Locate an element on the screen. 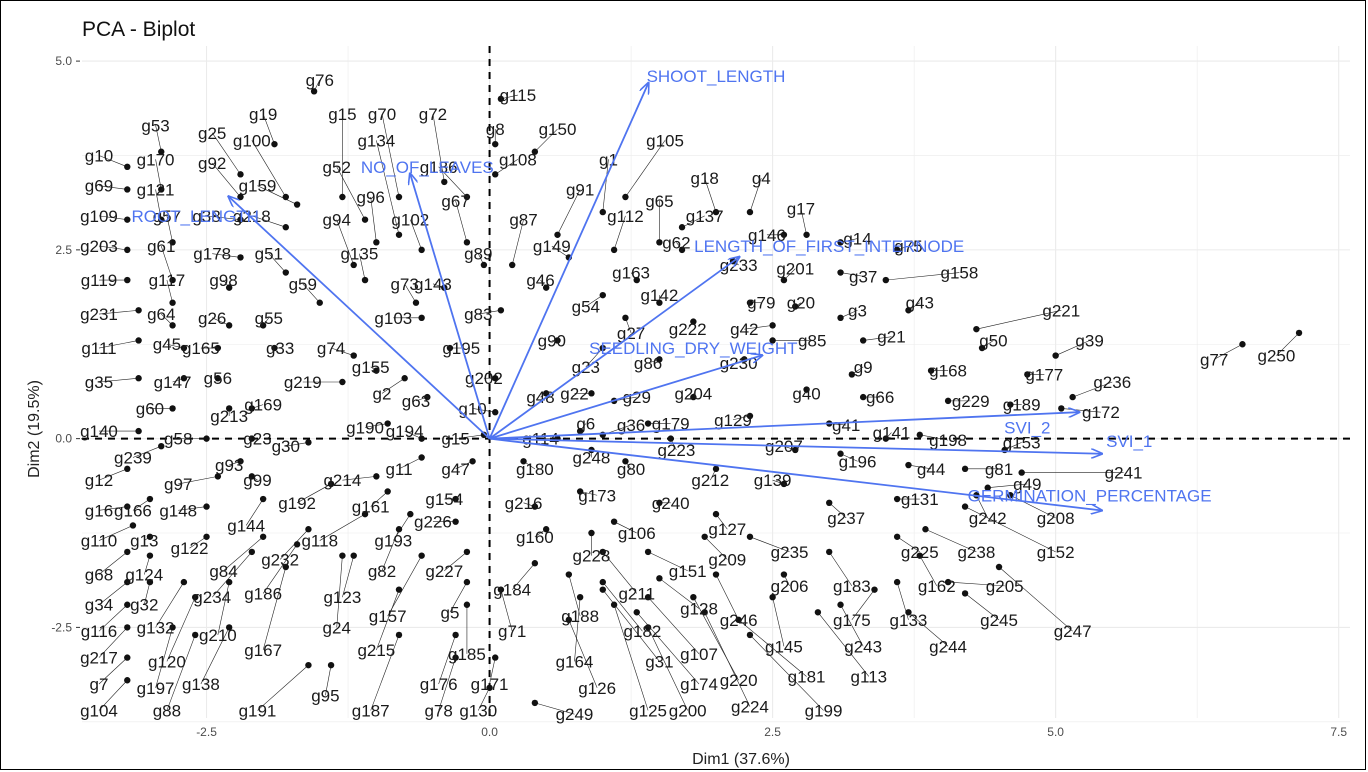 This screenshot has width=1368, height=772. point-label: g54 is located at coordinates (586, 306).